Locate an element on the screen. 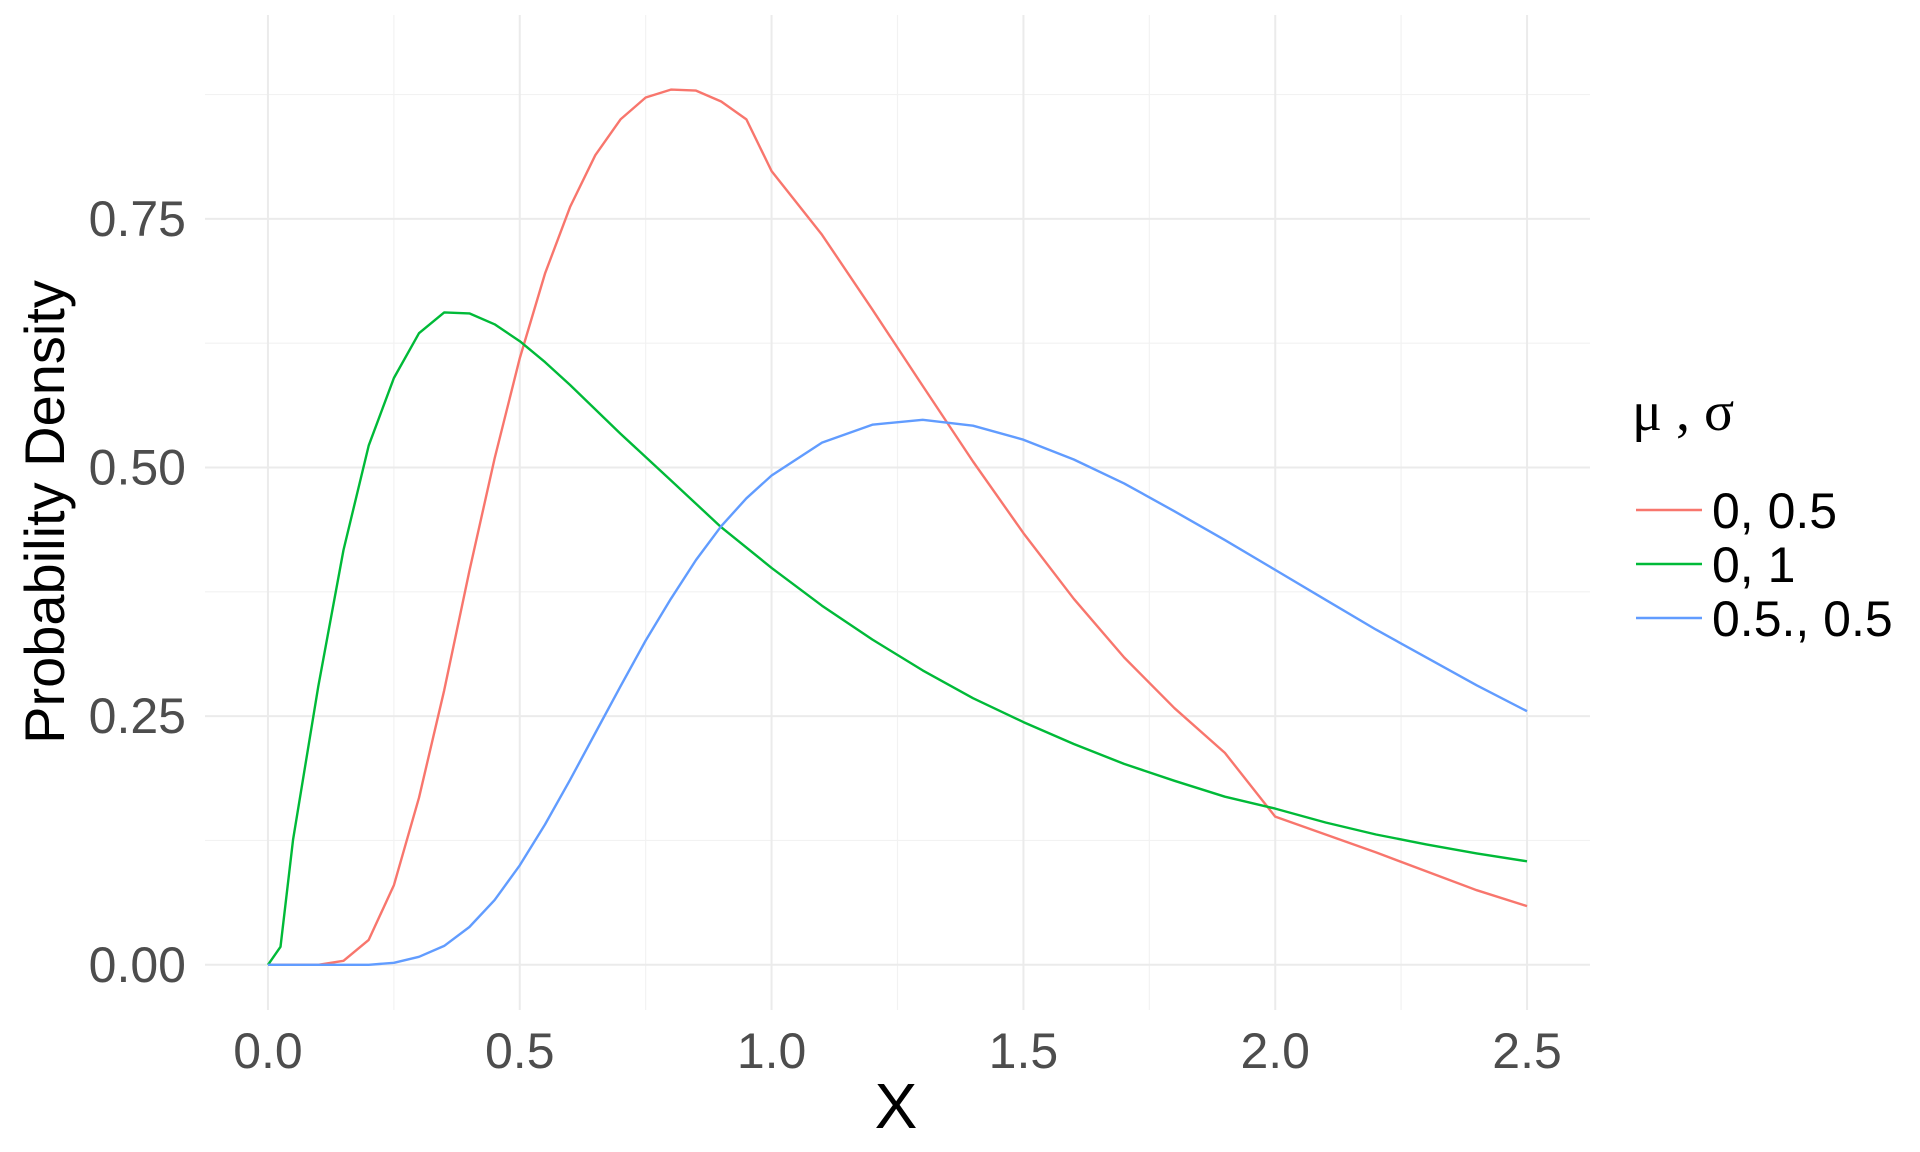 The width and height of the screenshot is (1920, 1152). x-tick-label: 0.5 is located at coordinates (520, 1051).